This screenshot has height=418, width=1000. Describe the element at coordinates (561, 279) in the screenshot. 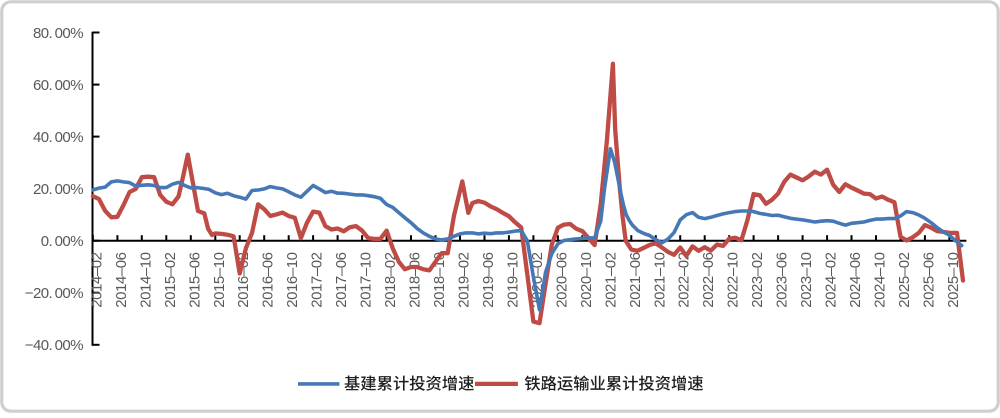

I see `svg-text: 2020–06` at that location.